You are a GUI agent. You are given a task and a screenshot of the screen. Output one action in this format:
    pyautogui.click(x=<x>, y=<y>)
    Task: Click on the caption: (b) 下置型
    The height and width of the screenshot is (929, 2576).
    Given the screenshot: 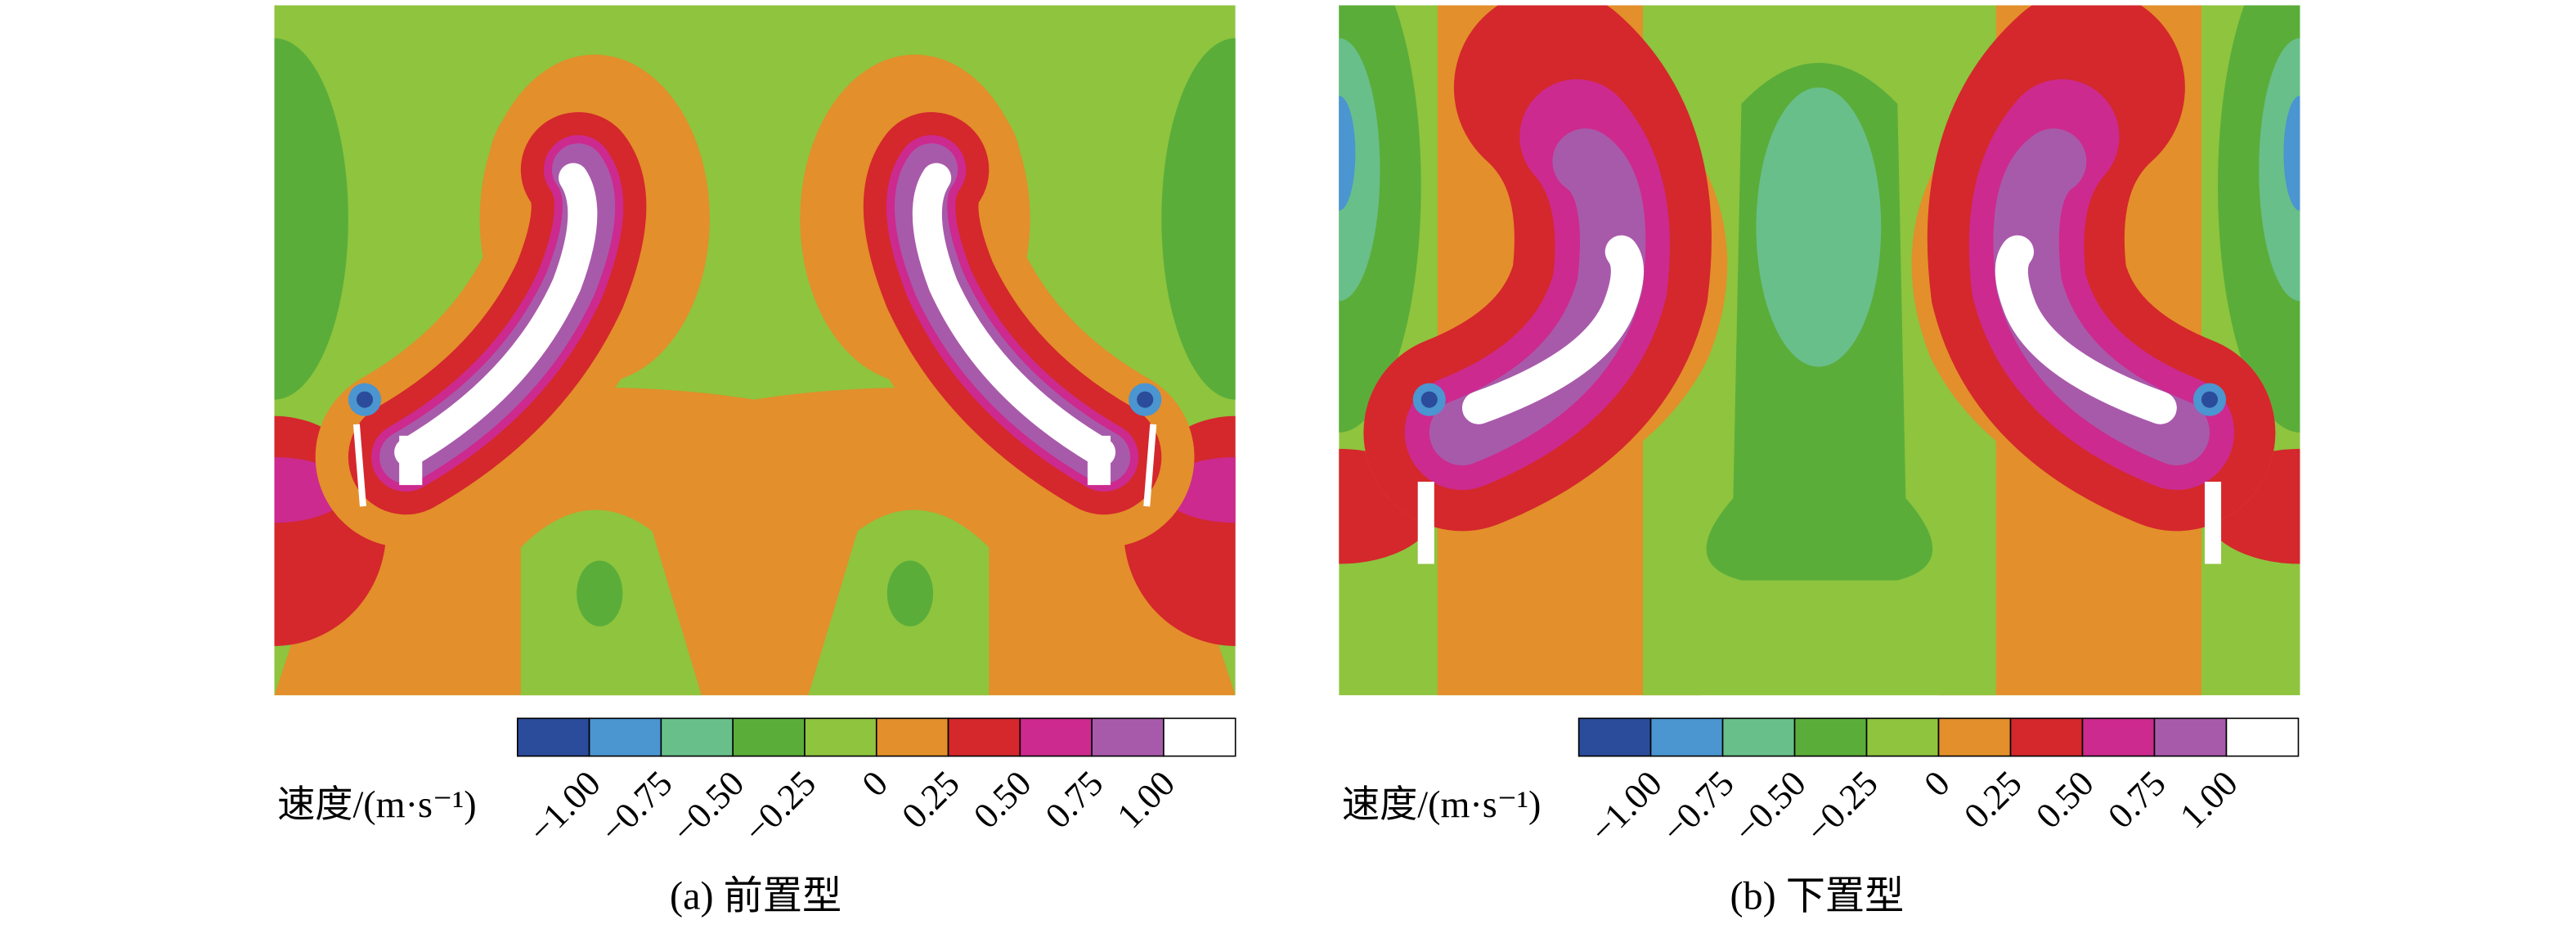 What is the action you would take?
    pyautogui.click(x=1817, y=896)
    